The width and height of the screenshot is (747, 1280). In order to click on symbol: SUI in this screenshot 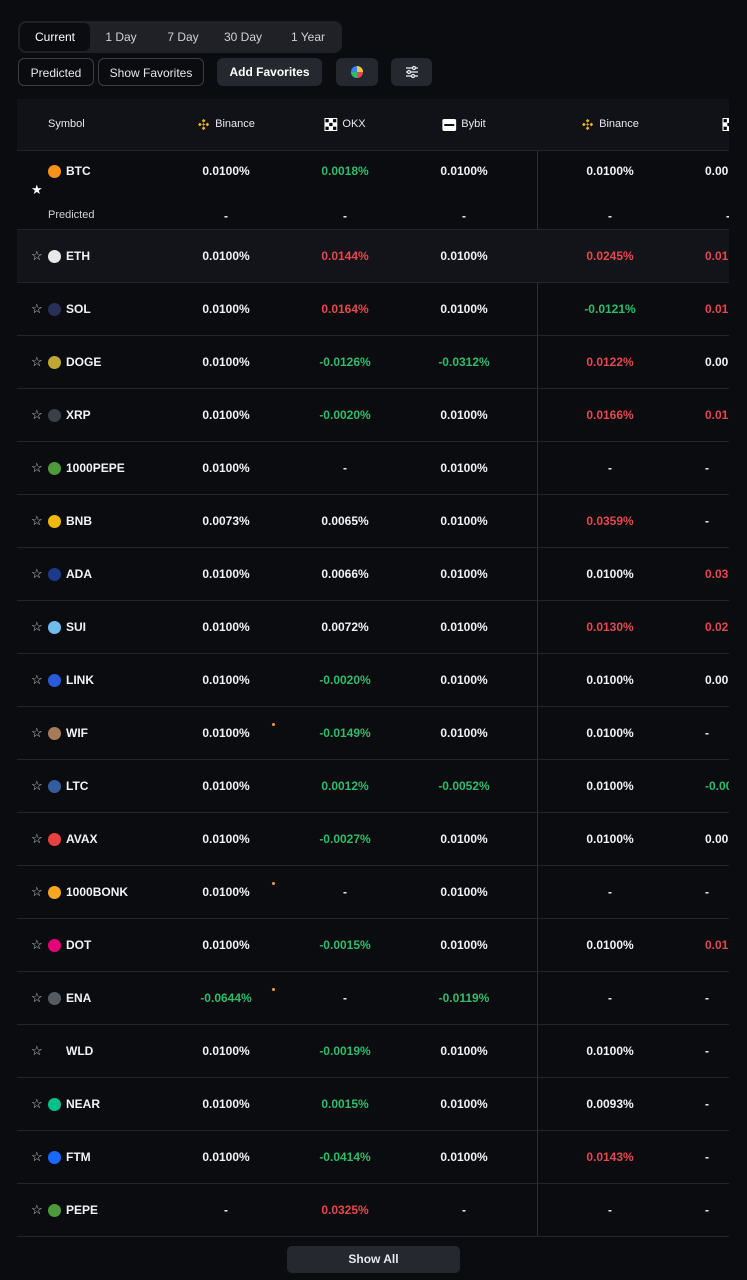, I will do `click(76, 627)`.